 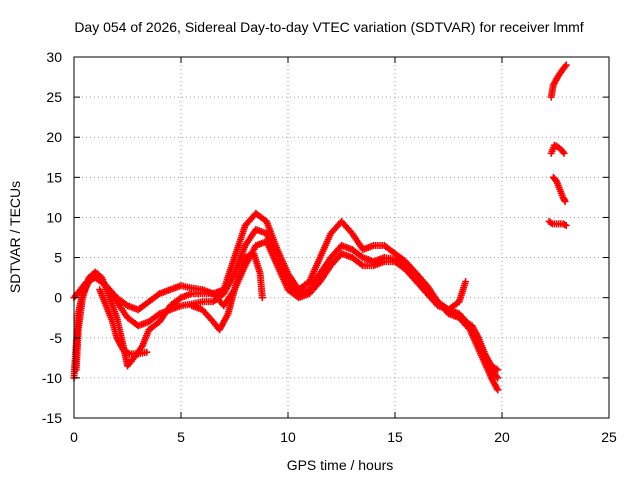 What do you see at coordinates (288, 437) in the screenshot?
I see `x-tick-label: 10` at bounding box center [288, 437].